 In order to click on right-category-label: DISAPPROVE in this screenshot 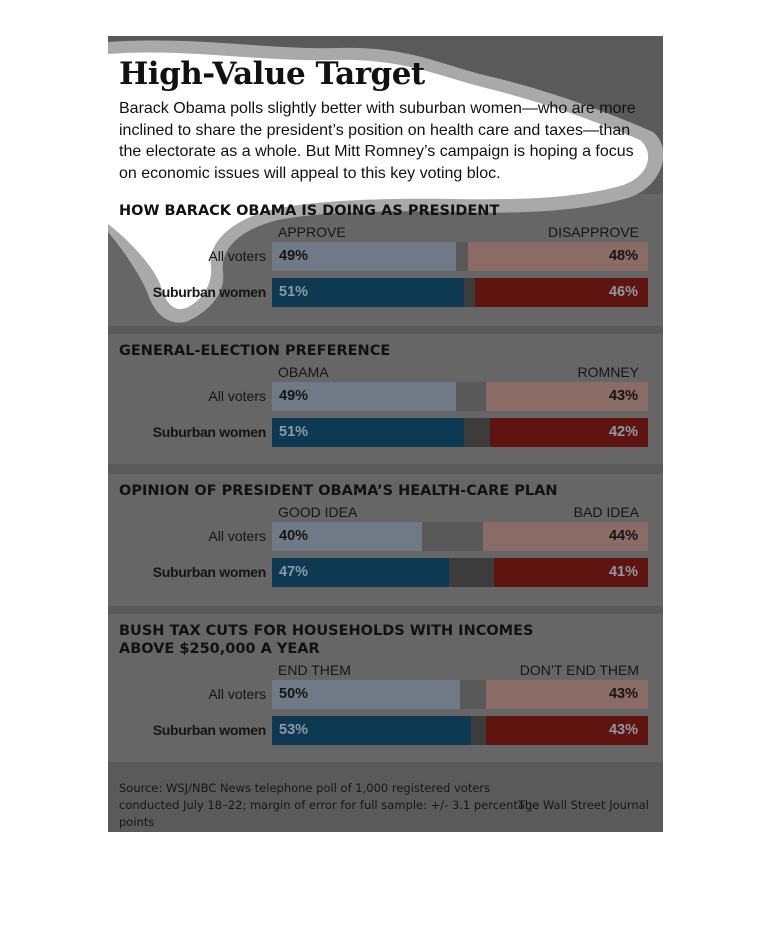, I will do `click(593, 232)`.